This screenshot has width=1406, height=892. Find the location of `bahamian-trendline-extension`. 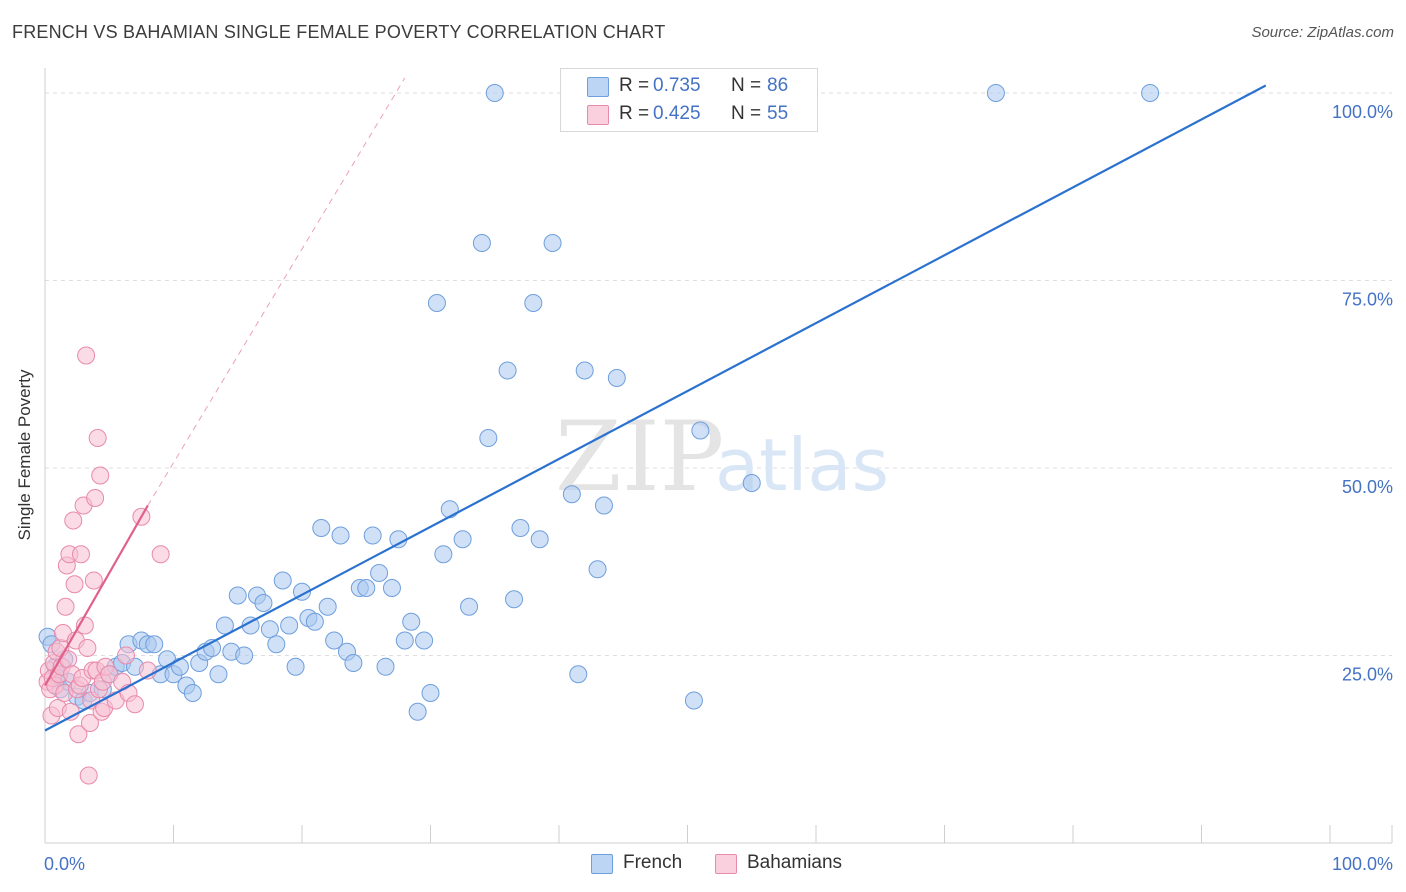

bahamian-trendline-extension is located at coordinates (276, 291).